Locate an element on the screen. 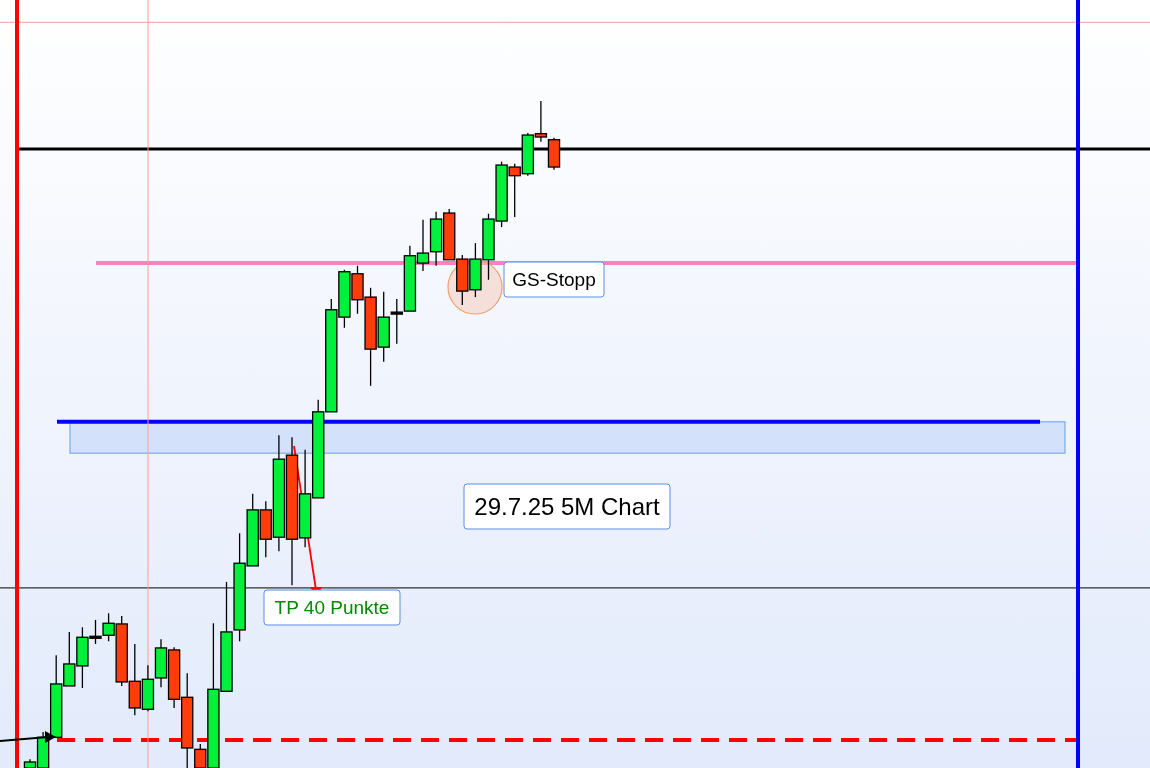 This screenshot has width=1150, height=768. annotation: GS-Stopp is located at coordinates (554, 280).